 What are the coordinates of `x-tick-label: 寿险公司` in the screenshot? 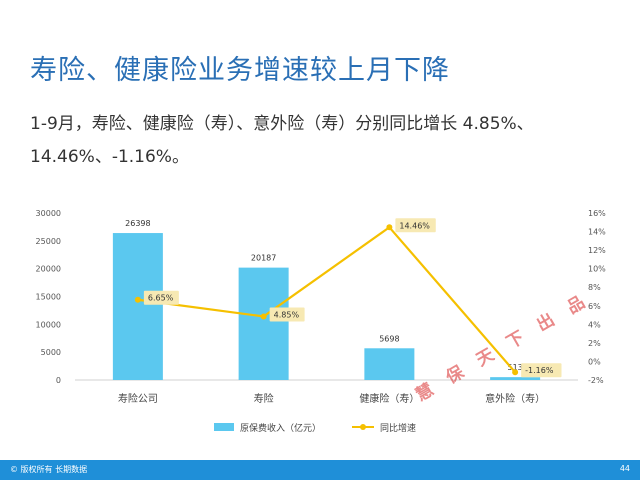 It's located at (138, 398).